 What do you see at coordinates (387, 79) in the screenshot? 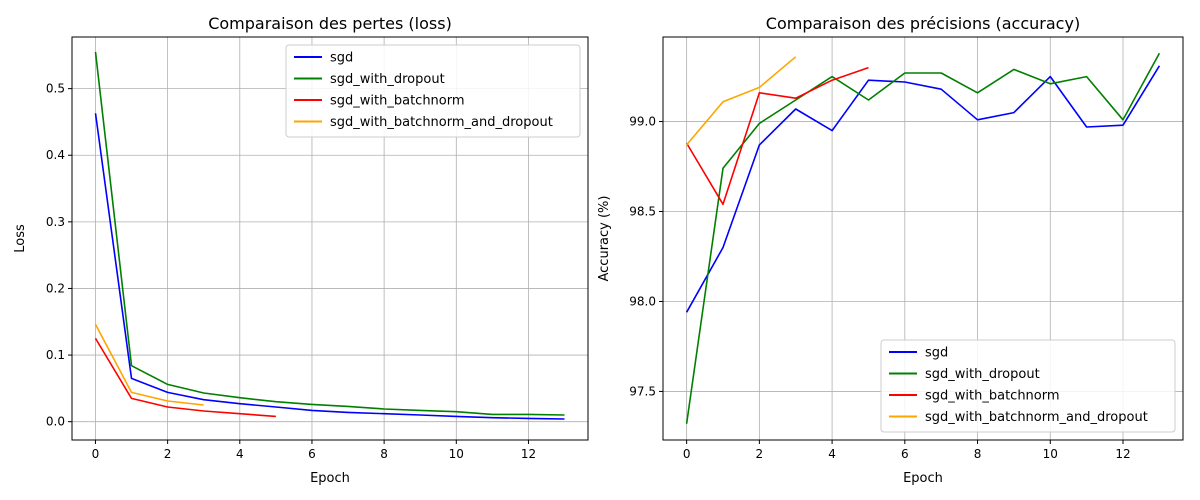
I see `loss-legend-label: sgd_with_dropout` at bounding box center [387, 79].